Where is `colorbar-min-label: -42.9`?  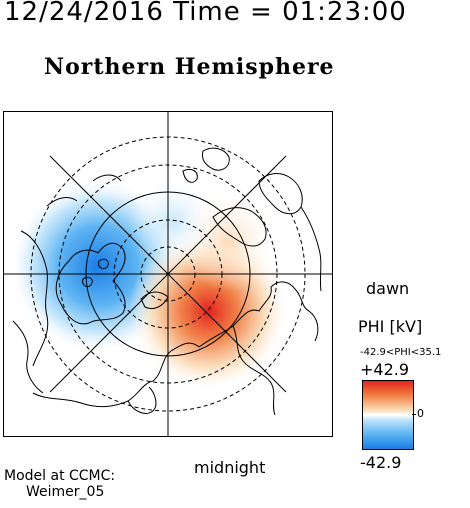
colorbar-min-label: -42.9 is located at coordinates (381, 462).